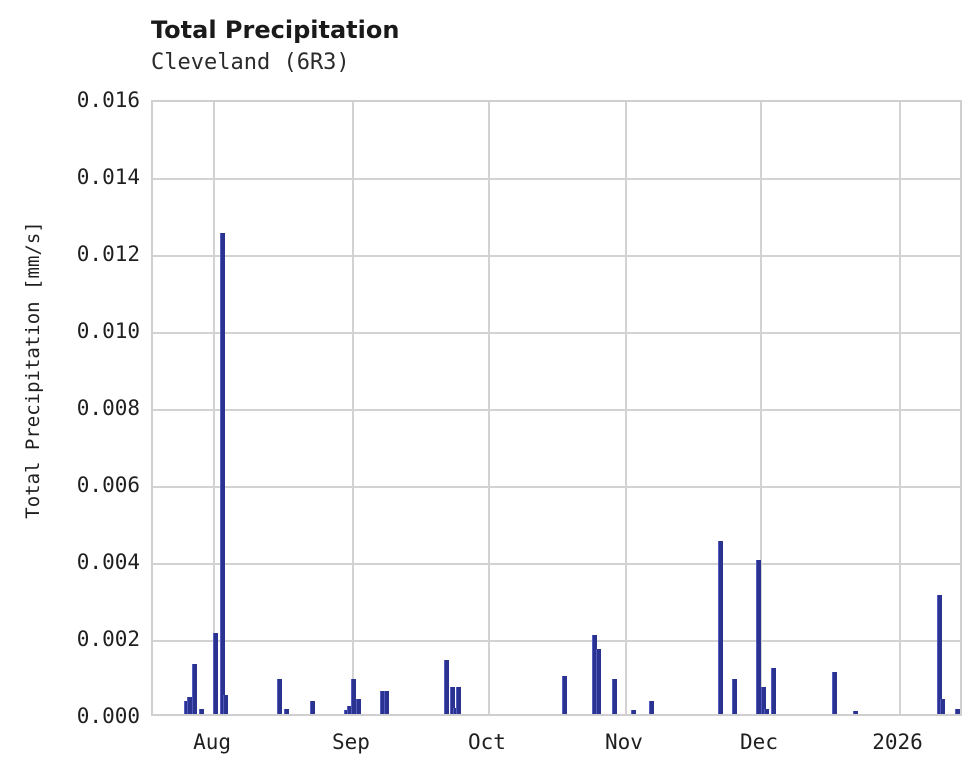  What do you see at coordinates (759, 742) in the screenshot?
I see `x-tick-label: Dec` at bounding box center [759, 742].